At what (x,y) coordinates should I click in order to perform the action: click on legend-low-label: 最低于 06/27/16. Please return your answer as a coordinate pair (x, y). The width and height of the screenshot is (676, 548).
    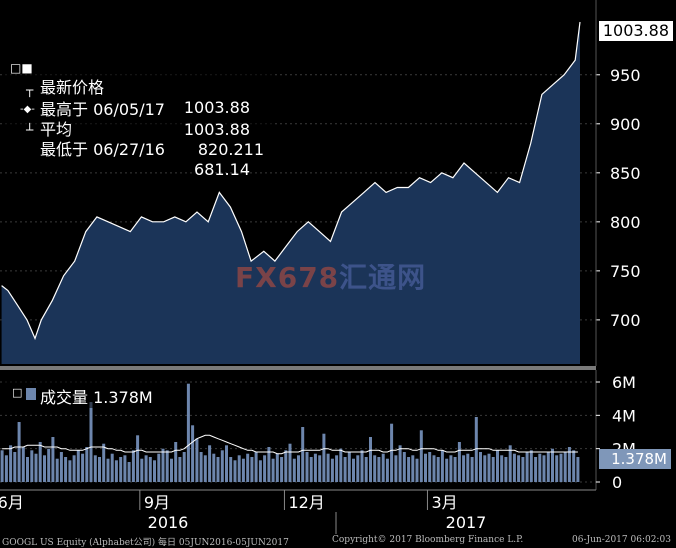
    Looking at the image, I should click on (102, 149).